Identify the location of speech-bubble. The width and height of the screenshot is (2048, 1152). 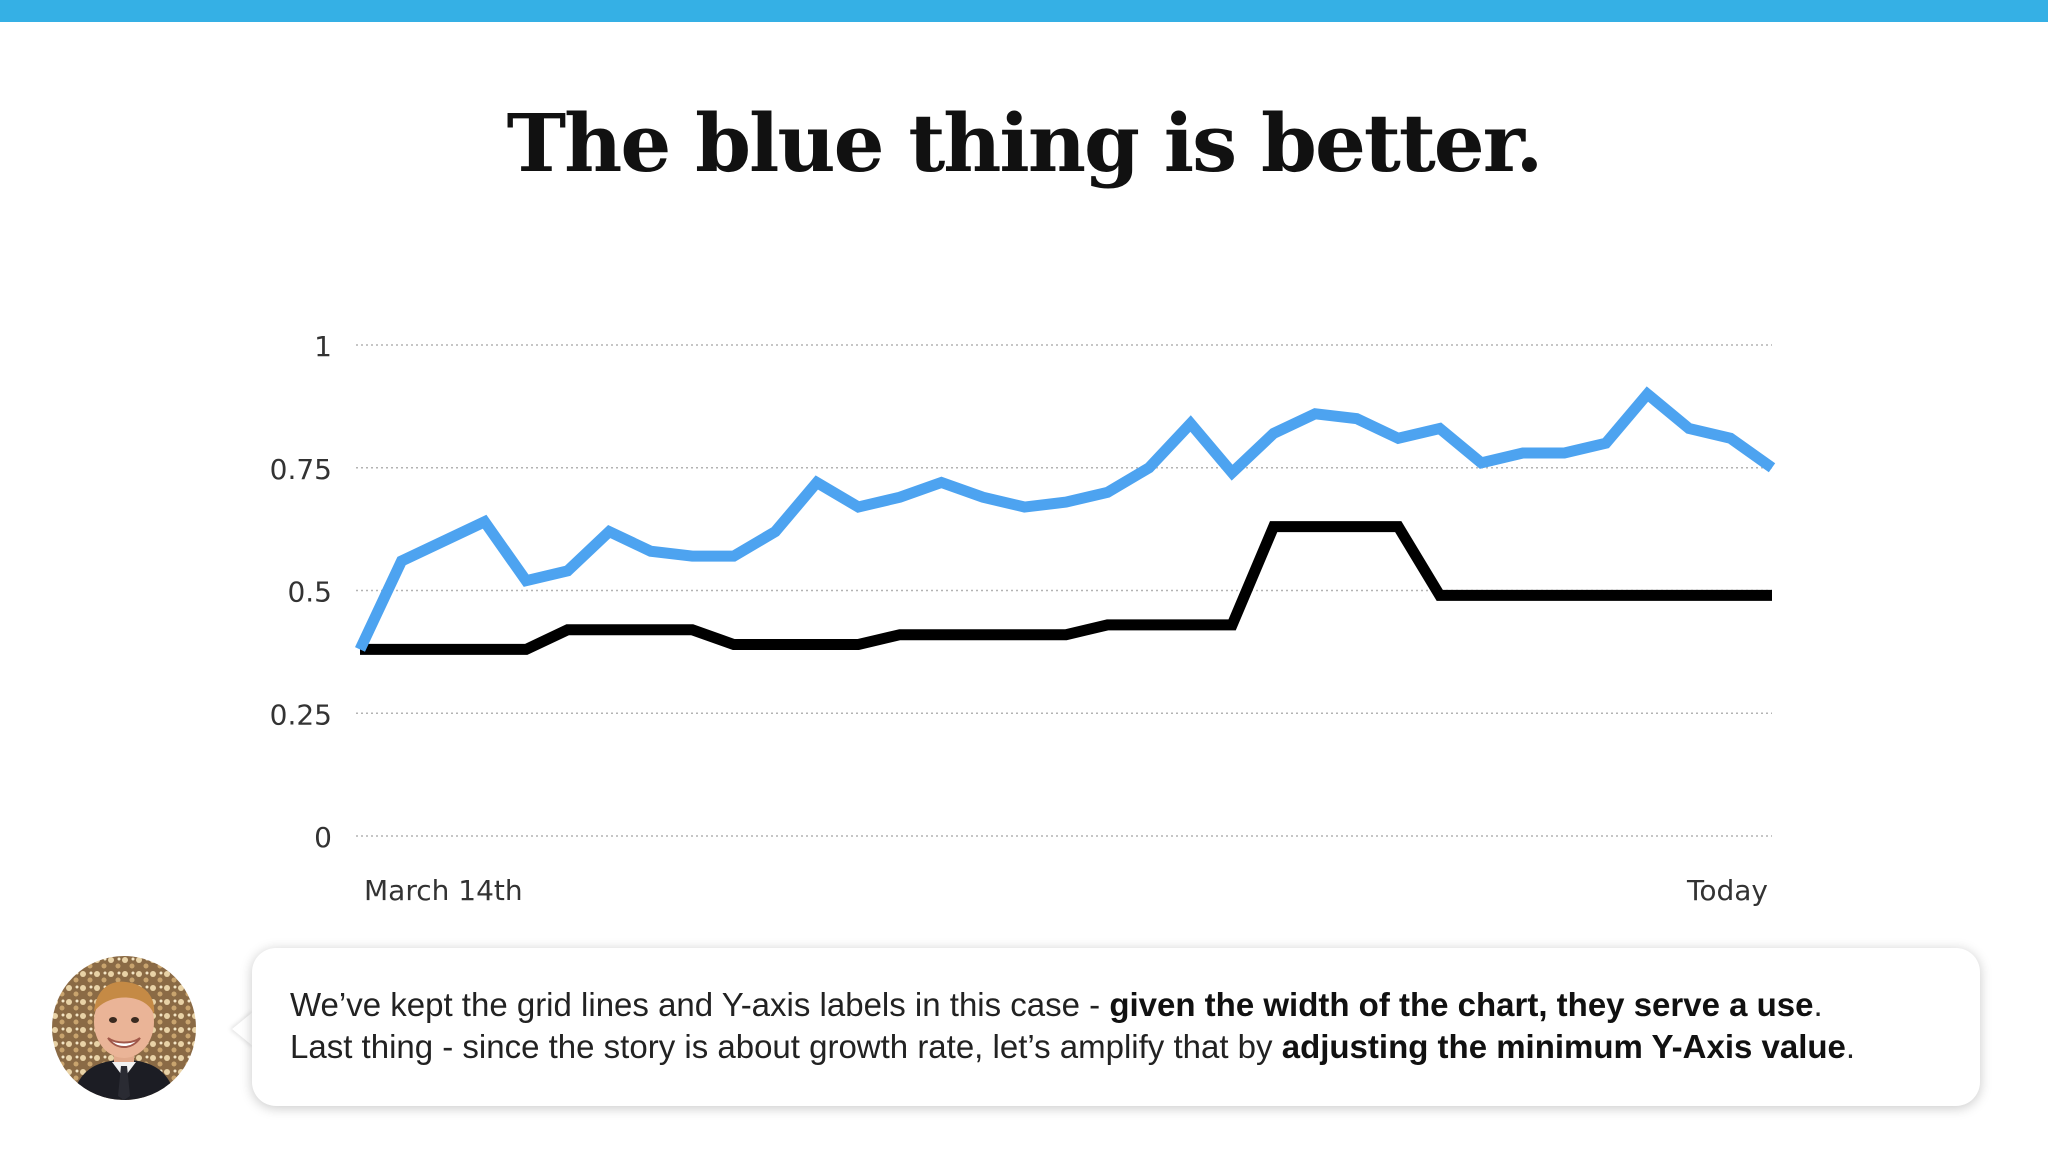
(1116, 1027).